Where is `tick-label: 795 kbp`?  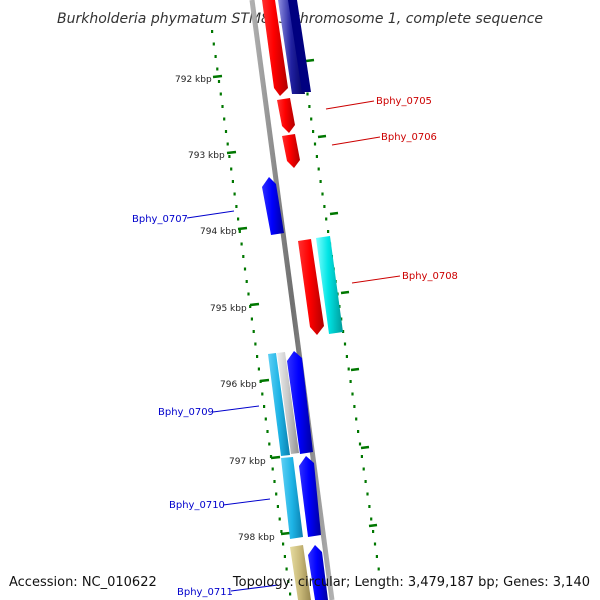
tick-label: 795 kbp is located at coordinates (228, 309).